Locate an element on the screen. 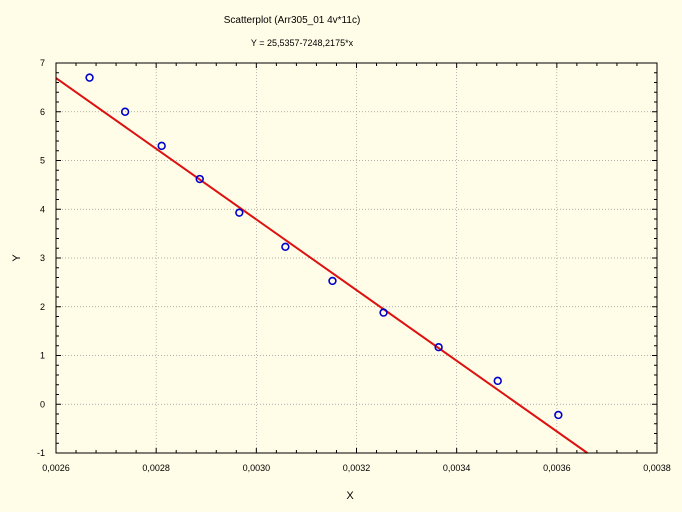 Image resolution: width=682 pixels, height=512 pixels. y-tick-label: -1 is located at coordinates (41, 453).